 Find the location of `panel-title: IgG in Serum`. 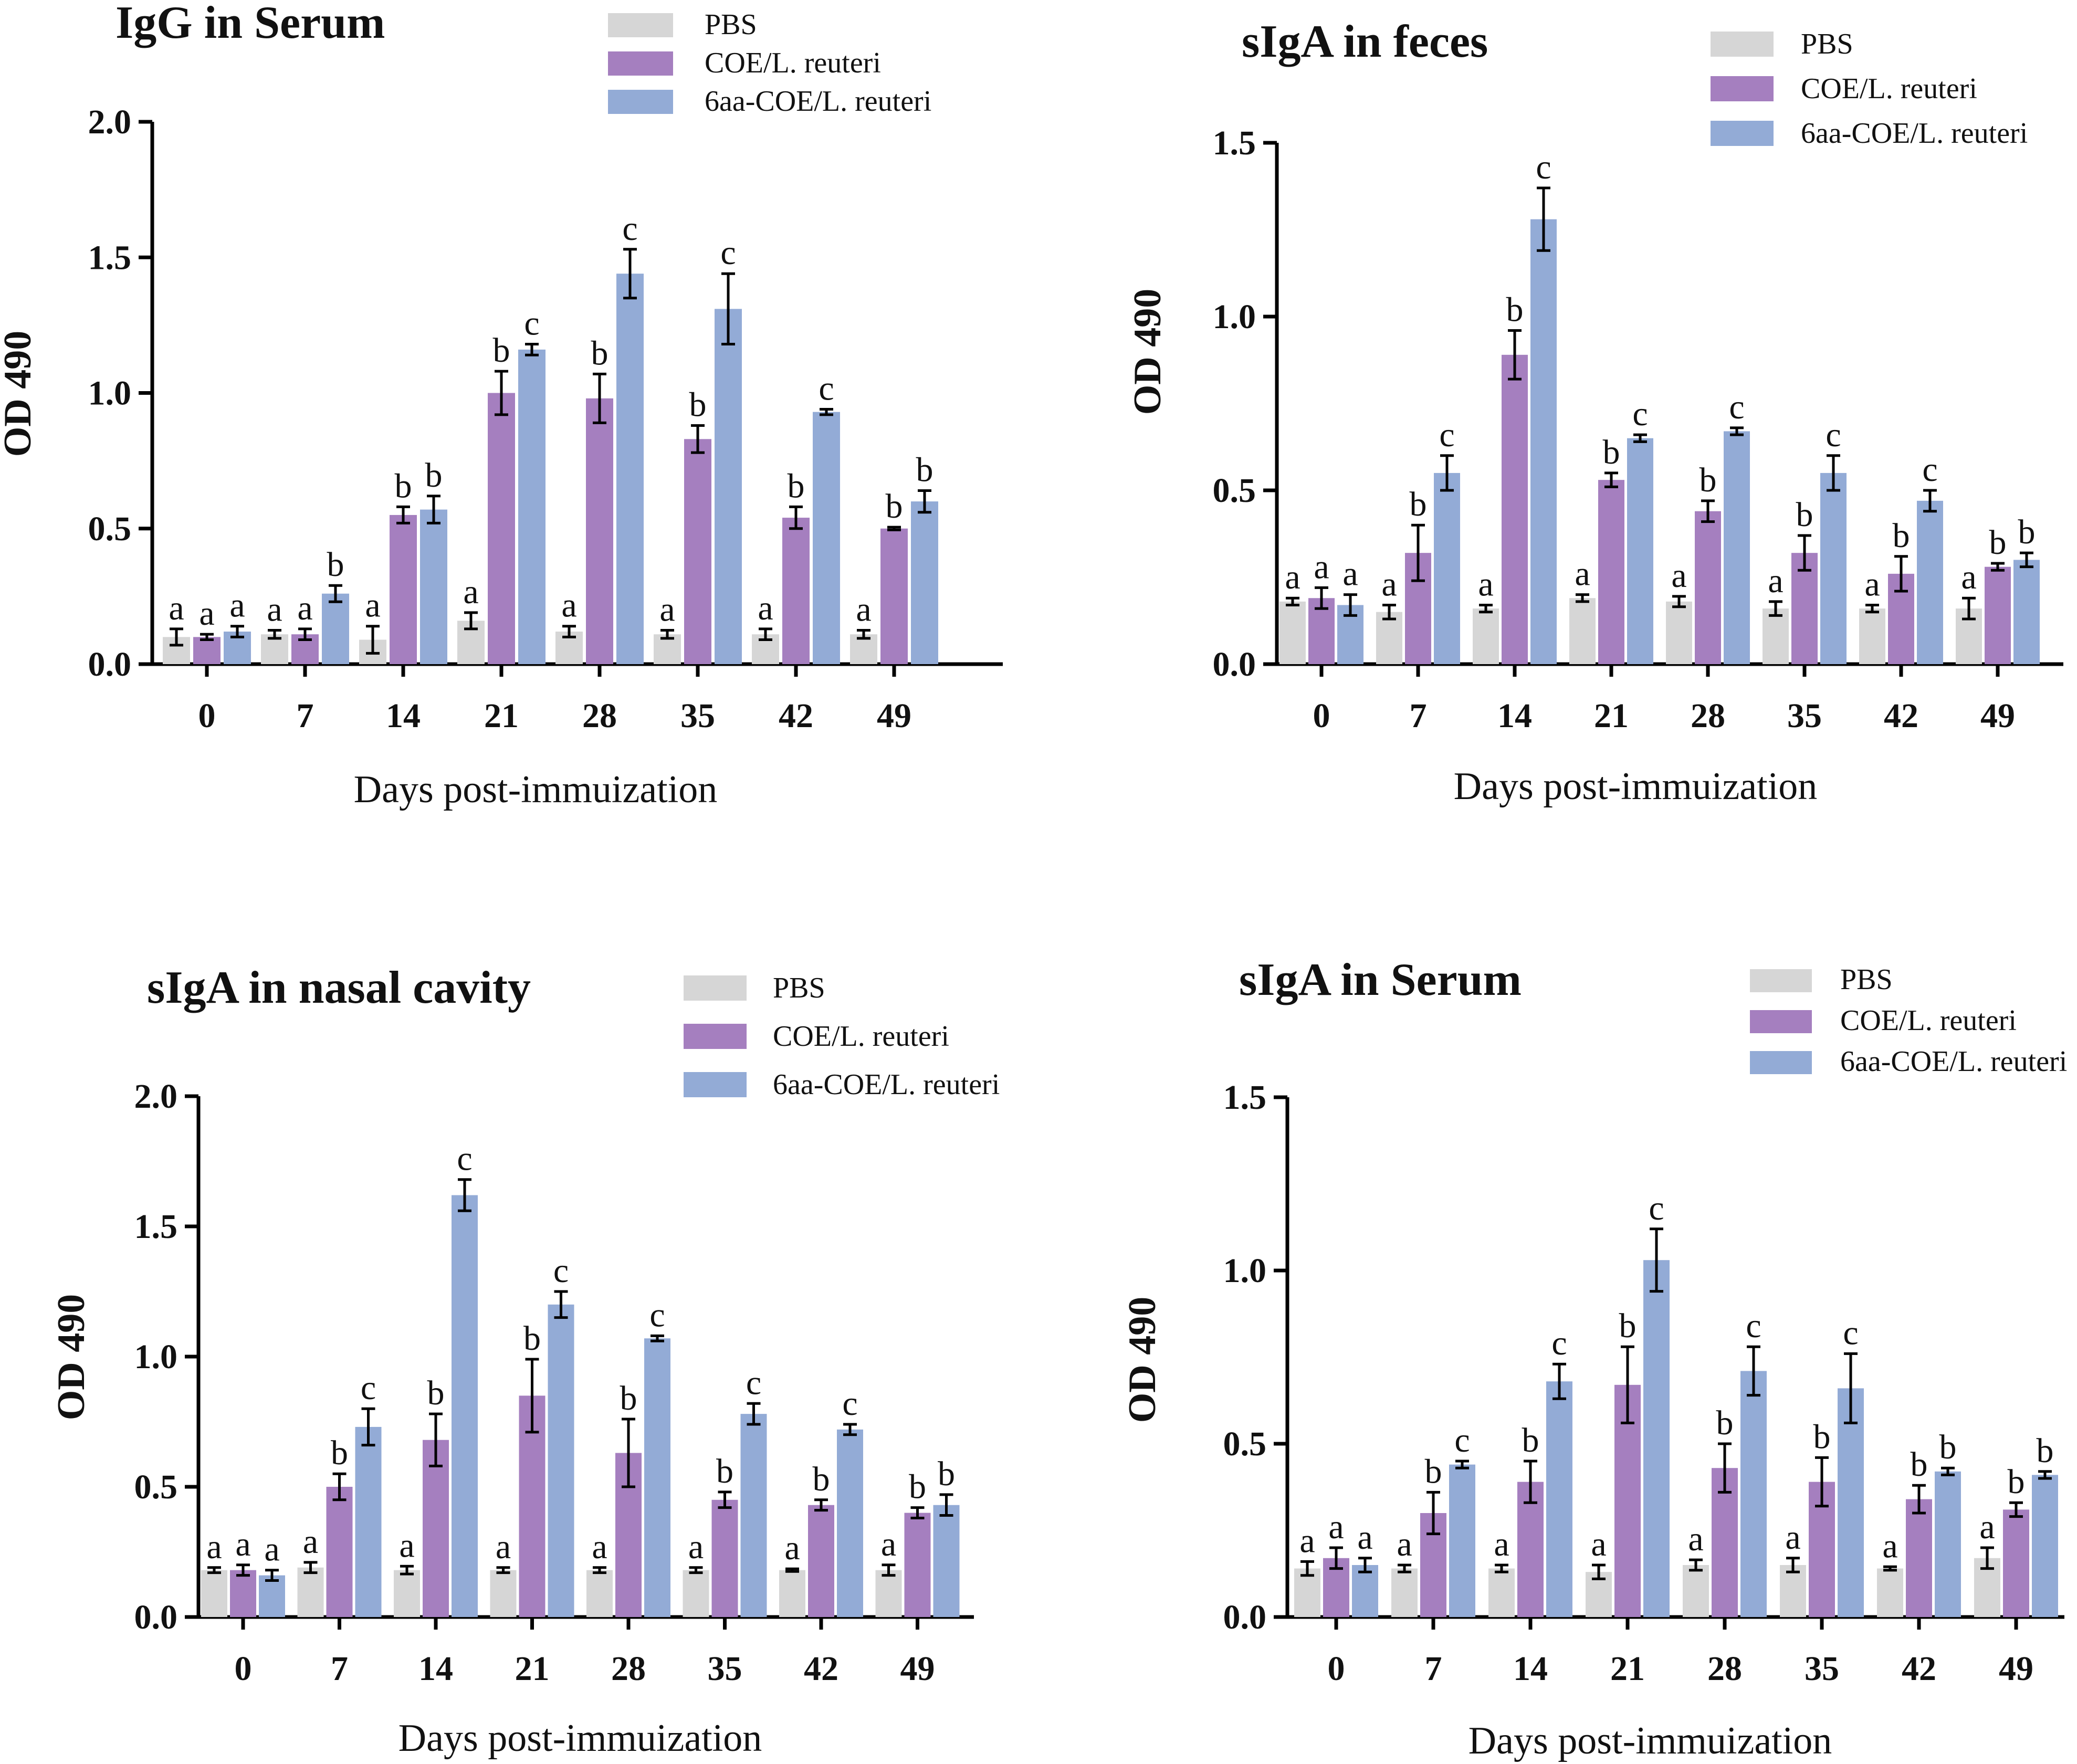

panel-title: IgG in Serum is located at coordinates (250, 24).